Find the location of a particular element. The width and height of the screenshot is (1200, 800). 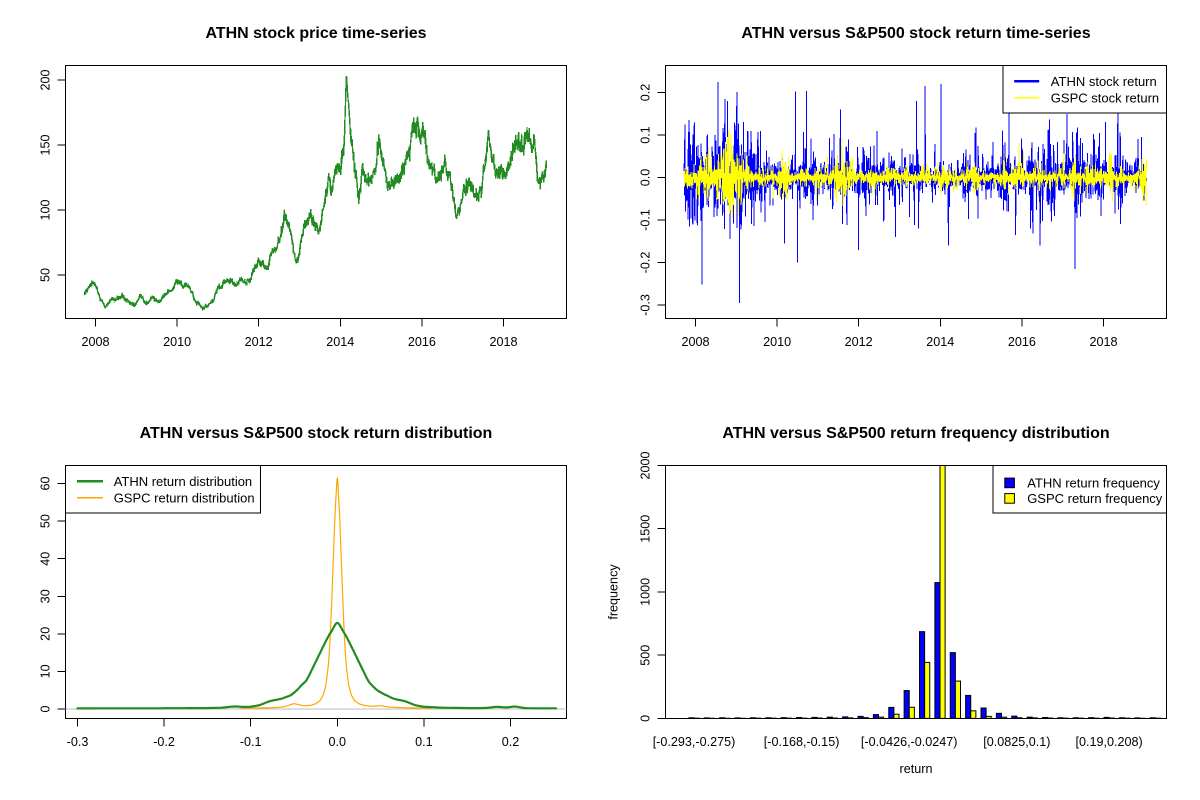

svg-text: GSPC return frequency is located at coordinates (1095, 498).